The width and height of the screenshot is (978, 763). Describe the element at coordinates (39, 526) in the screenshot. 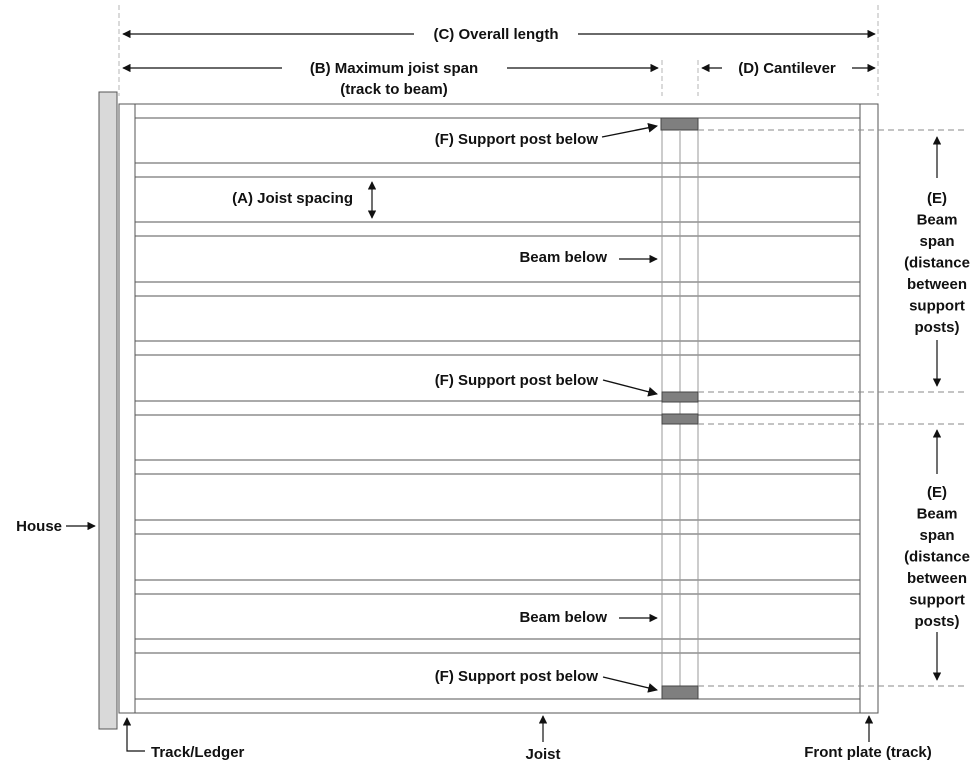

I see `house-label: House` at that location.